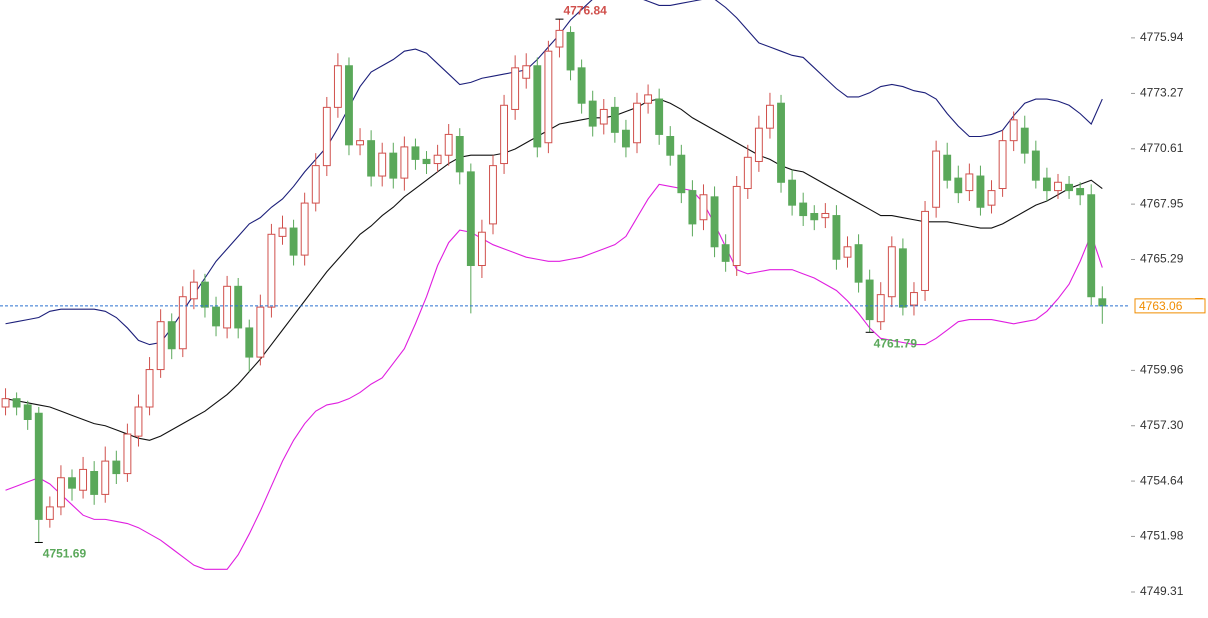  What do you see at coordinates (1162, 93) in the screenshot?
I see `y-tick-label: 4773.27` at bounding box center [1162, 93].